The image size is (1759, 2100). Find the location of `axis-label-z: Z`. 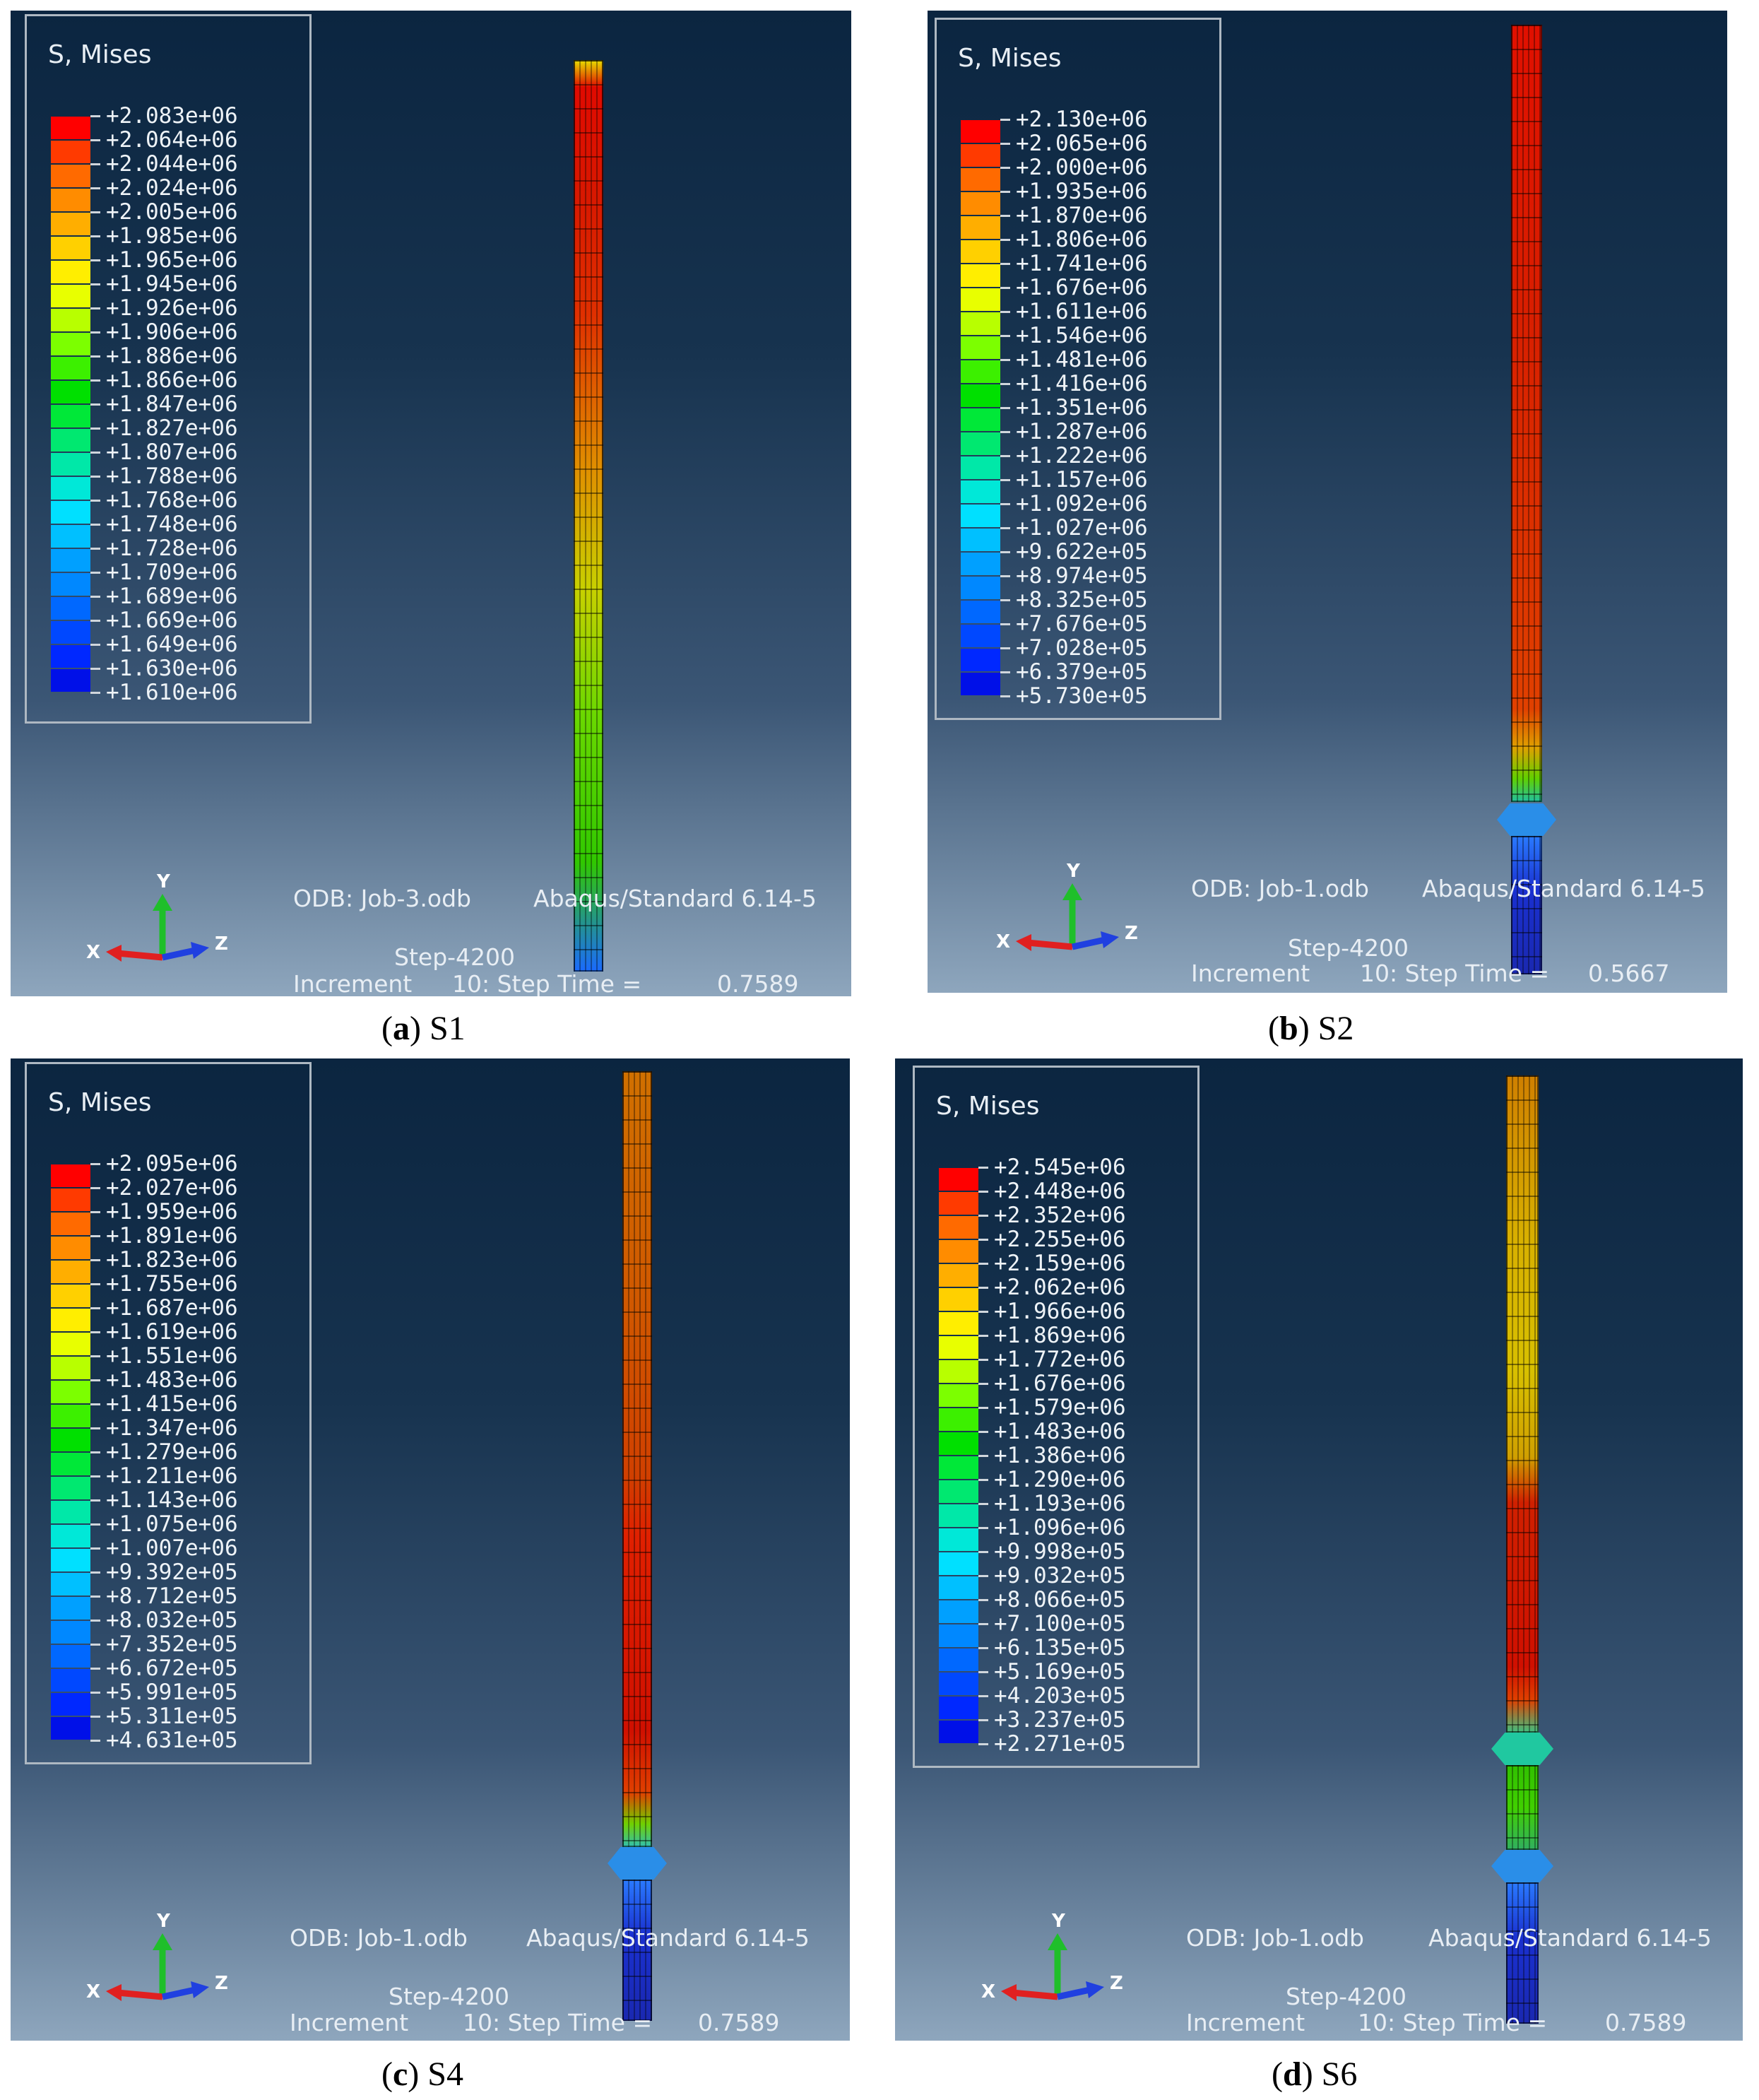

axis-label-z: Z is located at coordinates (1116, 1983).